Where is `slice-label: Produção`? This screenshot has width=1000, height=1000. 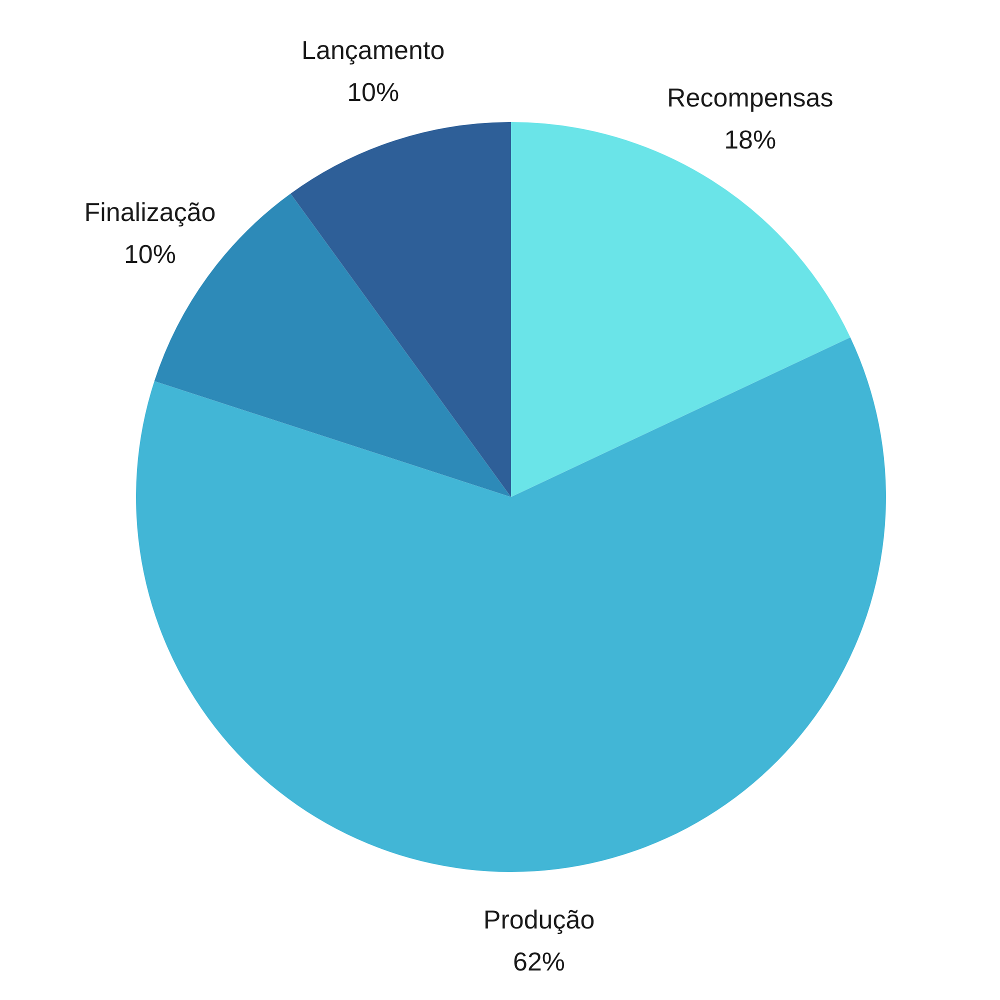 slice-label: Produção is located at coordinates (539, 919).